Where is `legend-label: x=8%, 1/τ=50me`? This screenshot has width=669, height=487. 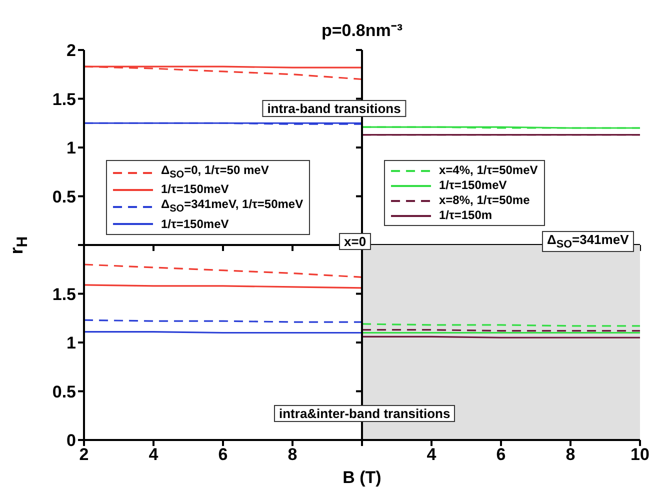 legend-label: x=8%, 1/τ=50me is located at coordinates (484, 200).